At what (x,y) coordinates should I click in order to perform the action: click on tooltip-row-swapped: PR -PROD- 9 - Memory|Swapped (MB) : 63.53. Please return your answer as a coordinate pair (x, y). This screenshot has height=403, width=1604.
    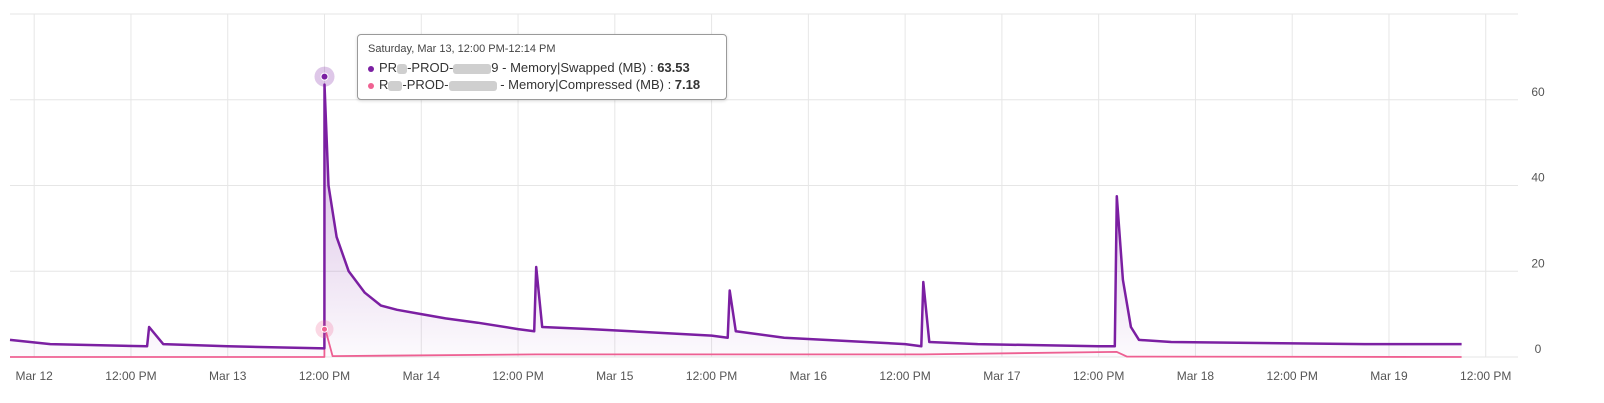
    Looking at the image, I should click on (542, 67).